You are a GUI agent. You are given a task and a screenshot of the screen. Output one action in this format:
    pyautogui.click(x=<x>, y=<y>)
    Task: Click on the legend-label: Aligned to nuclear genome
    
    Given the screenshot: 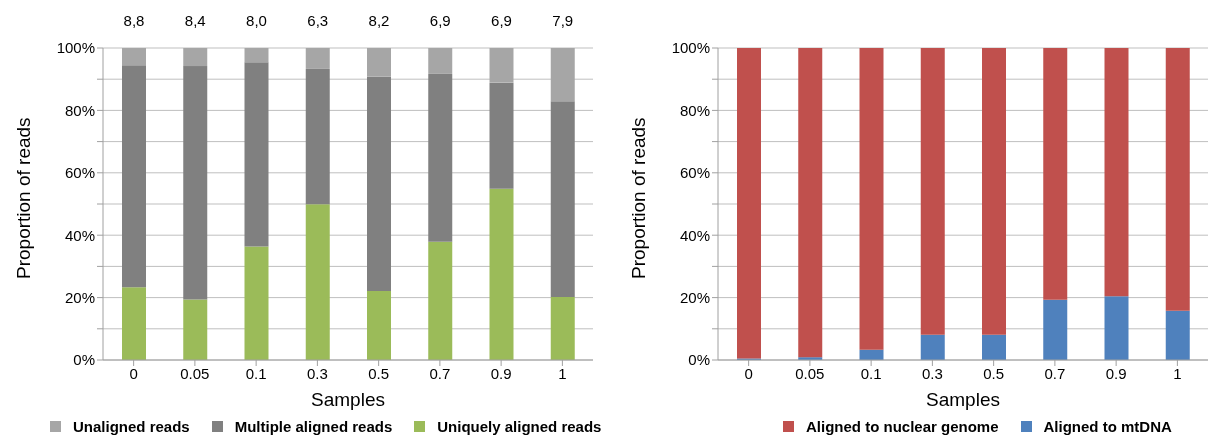 What is the action you would take?
    pyautogui.click(x=902, y=426)
    